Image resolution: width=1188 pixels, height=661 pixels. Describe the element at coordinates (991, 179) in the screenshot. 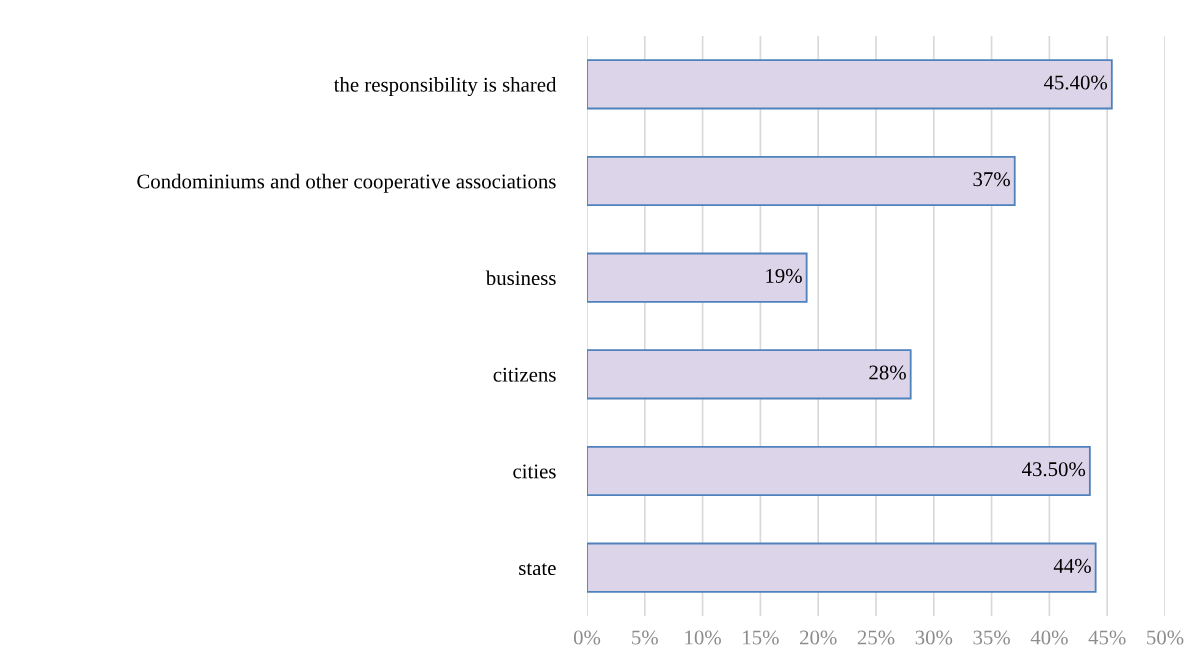

I see `data-label: 37%` at that location.